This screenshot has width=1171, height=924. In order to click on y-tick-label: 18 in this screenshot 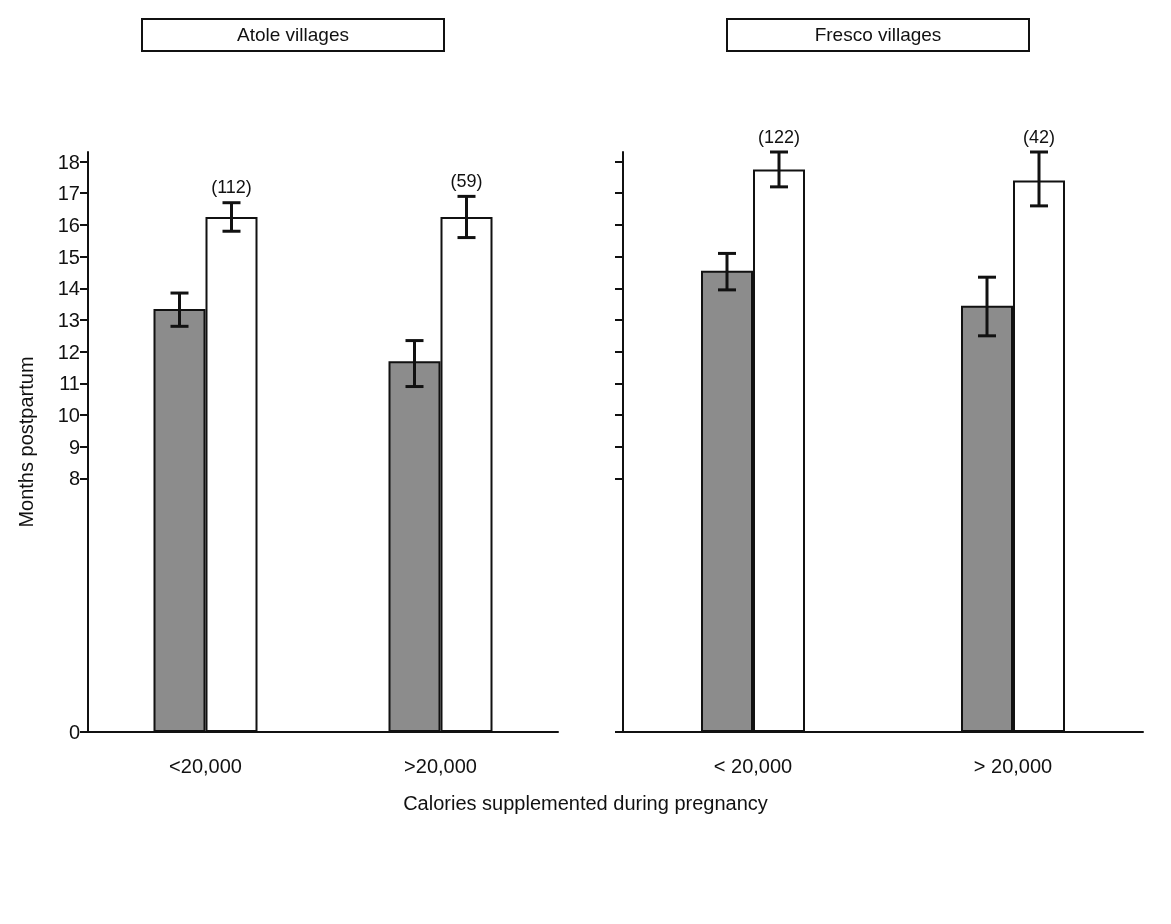, I will do `click(68, 161)`.